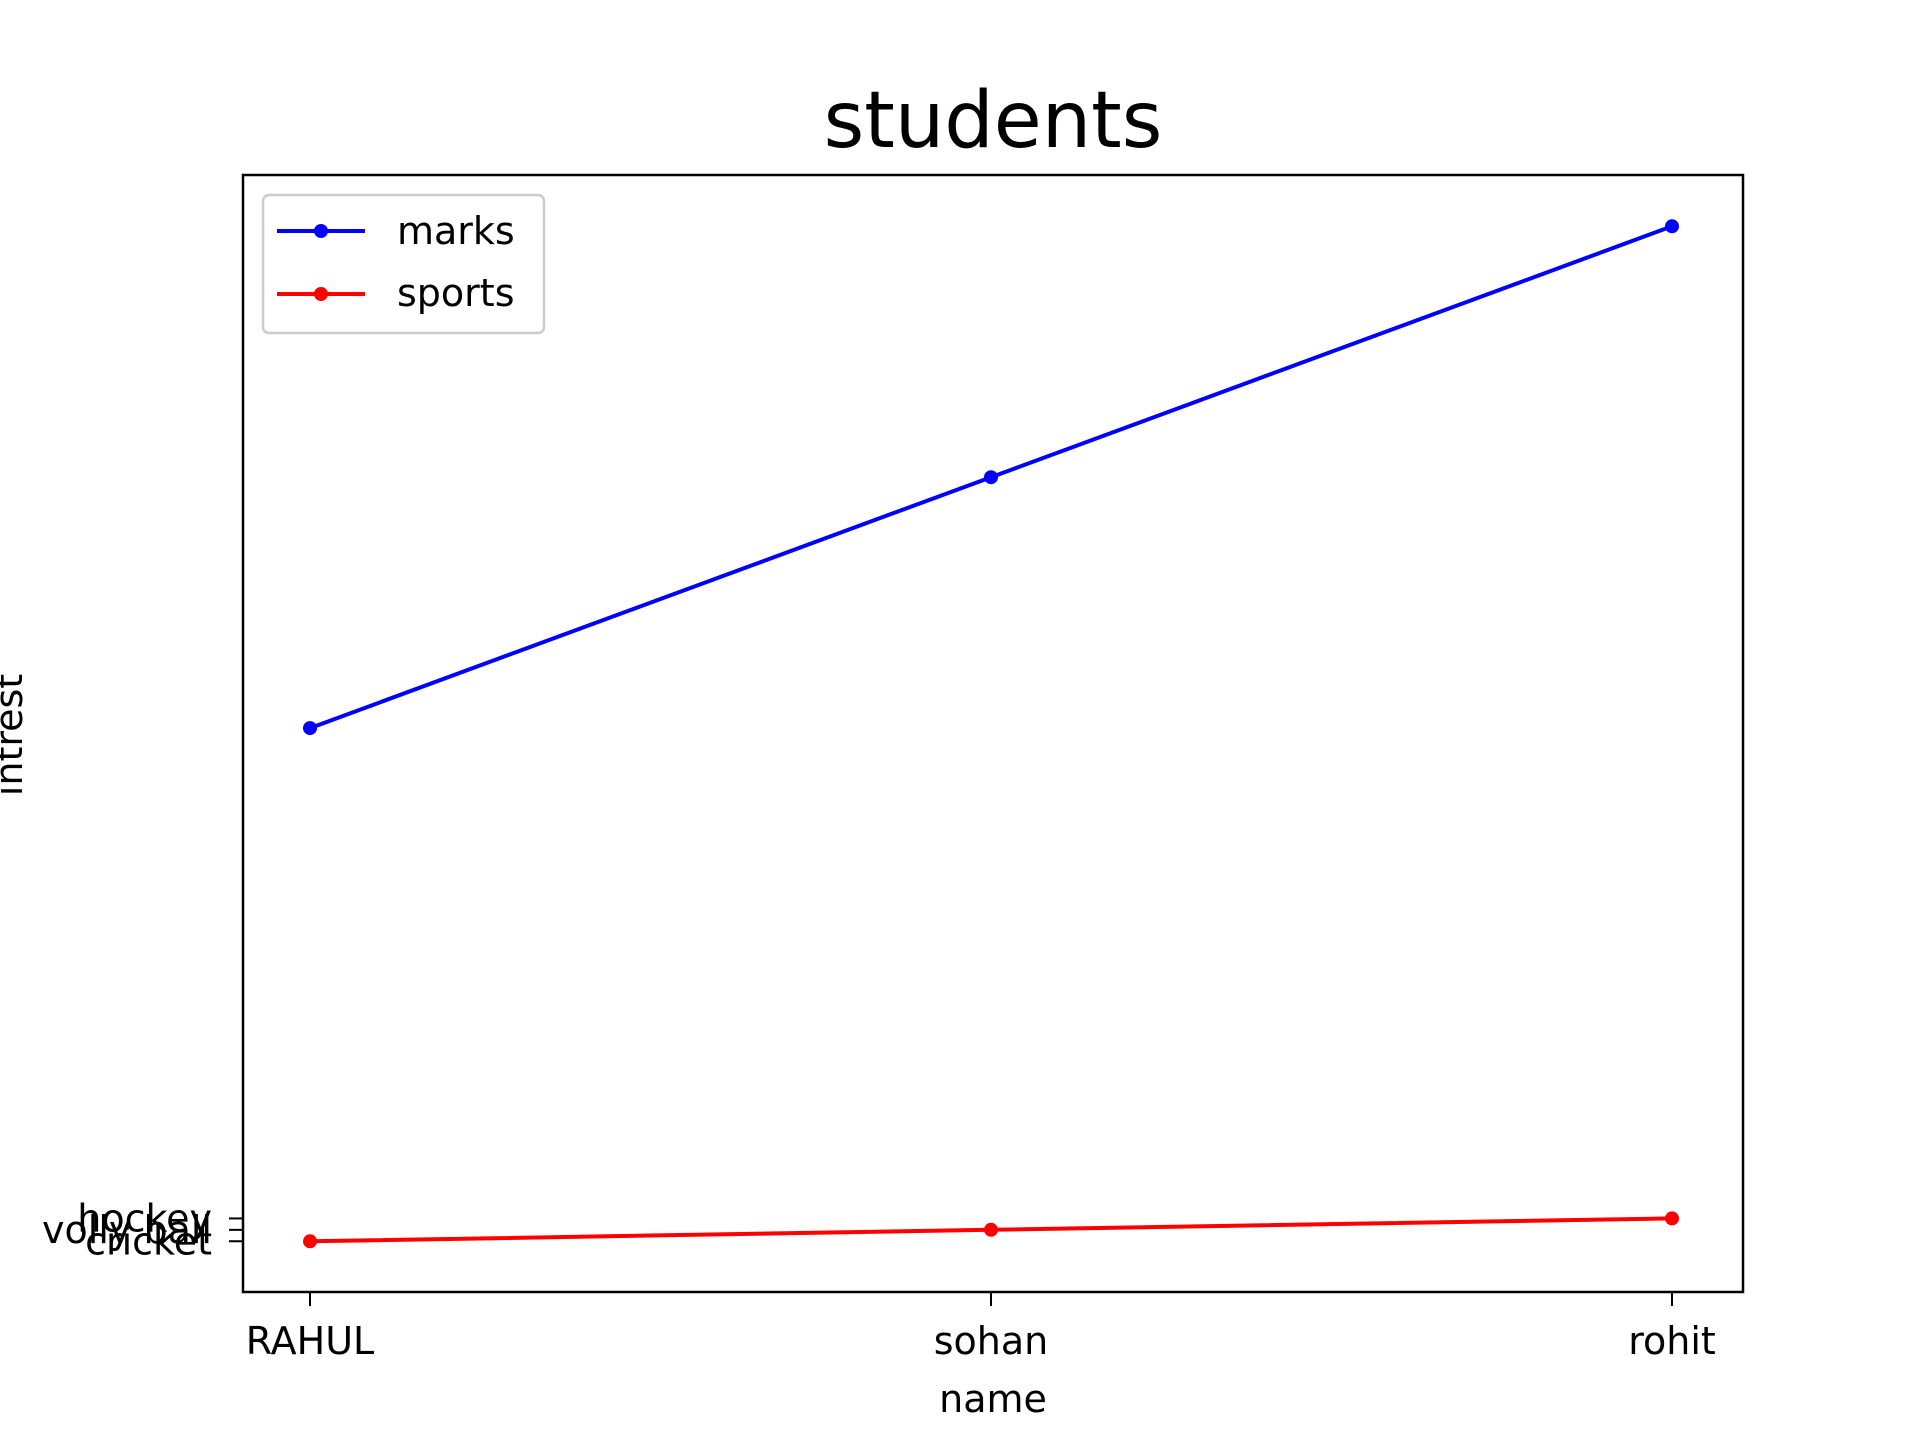  Describe the element at coordinates (991, 477) in the screenshot. I see `data-point-marks-sohan` at that location.